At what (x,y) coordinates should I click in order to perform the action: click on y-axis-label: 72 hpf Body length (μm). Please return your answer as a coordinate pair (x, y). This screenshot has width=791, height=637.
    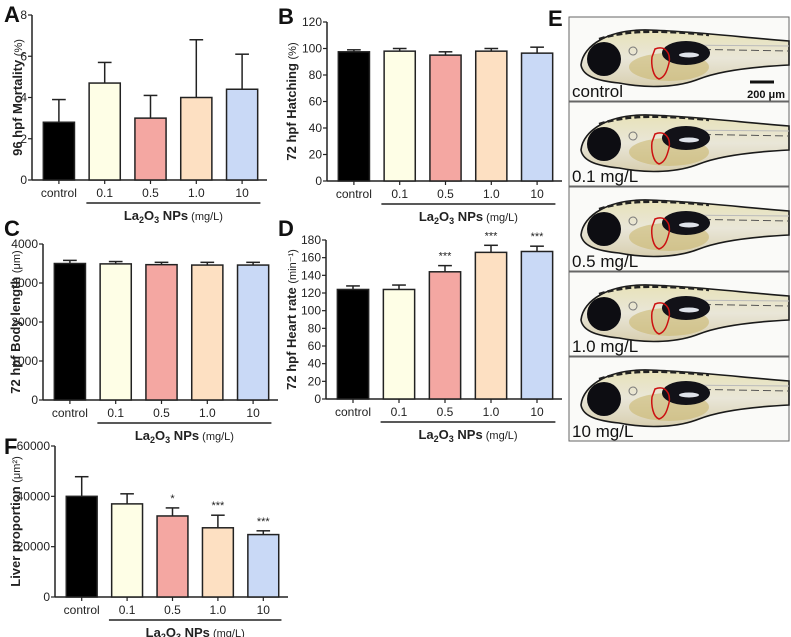
    Looking at the image, I should click on (15, 321).